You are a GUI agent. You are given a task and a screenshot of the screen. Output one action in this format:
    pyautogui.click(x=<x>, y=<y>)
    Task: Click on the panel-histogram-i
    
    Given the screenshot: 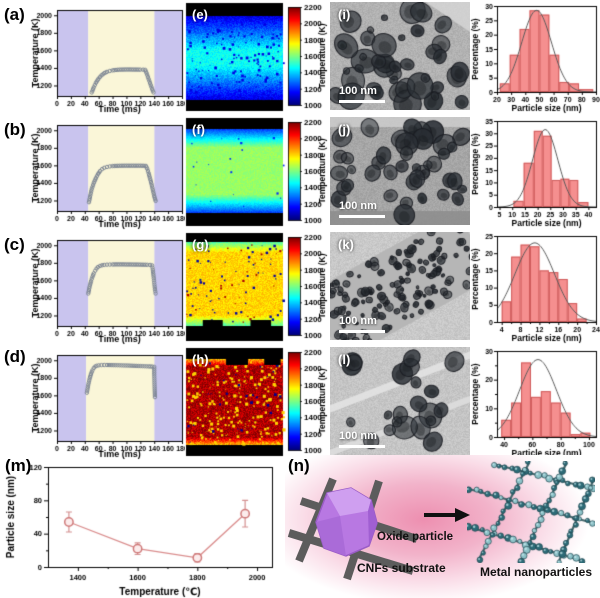 What is the action you would take?
    pyautogui.click(x=535, y=57)
    